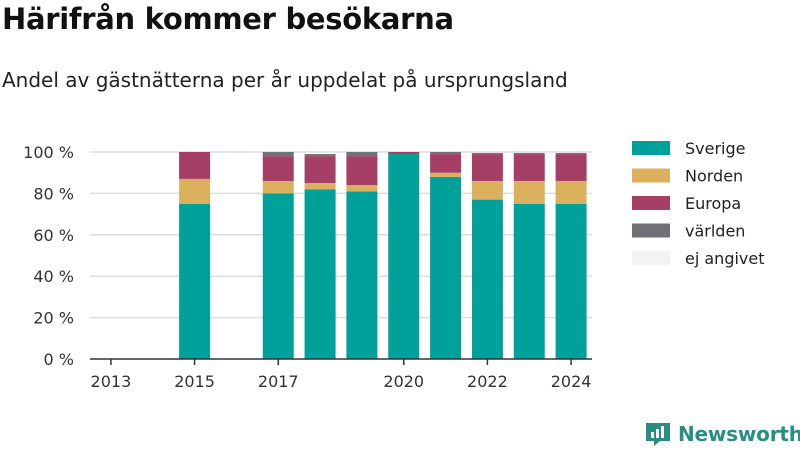 This screenshot has height=450, width=800. What do you see at coordinates (53, 193) in the screenshot?
I see `y-tick-label: 80 %` at bounding box center [53, 193].